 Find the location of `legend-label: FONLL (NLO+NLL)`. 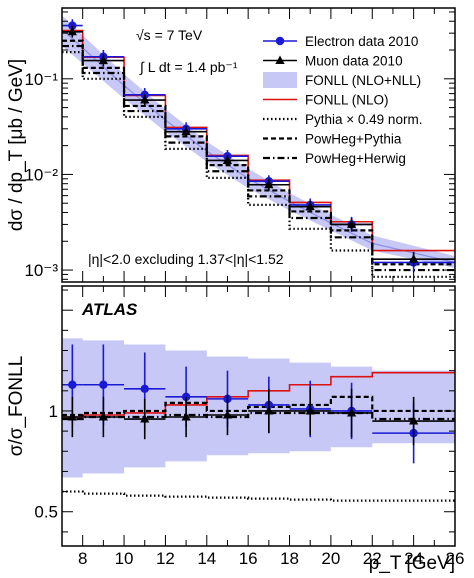

legend-label: FONLL (NLO+NLL) is located at coordinates (363, 80).